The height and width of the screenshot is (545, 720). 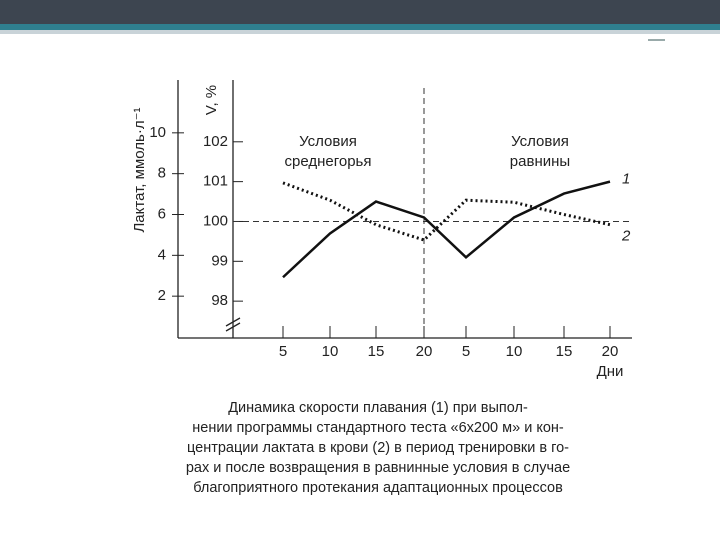 I want to click on annotation: равнины, so click(x=540, y=161).